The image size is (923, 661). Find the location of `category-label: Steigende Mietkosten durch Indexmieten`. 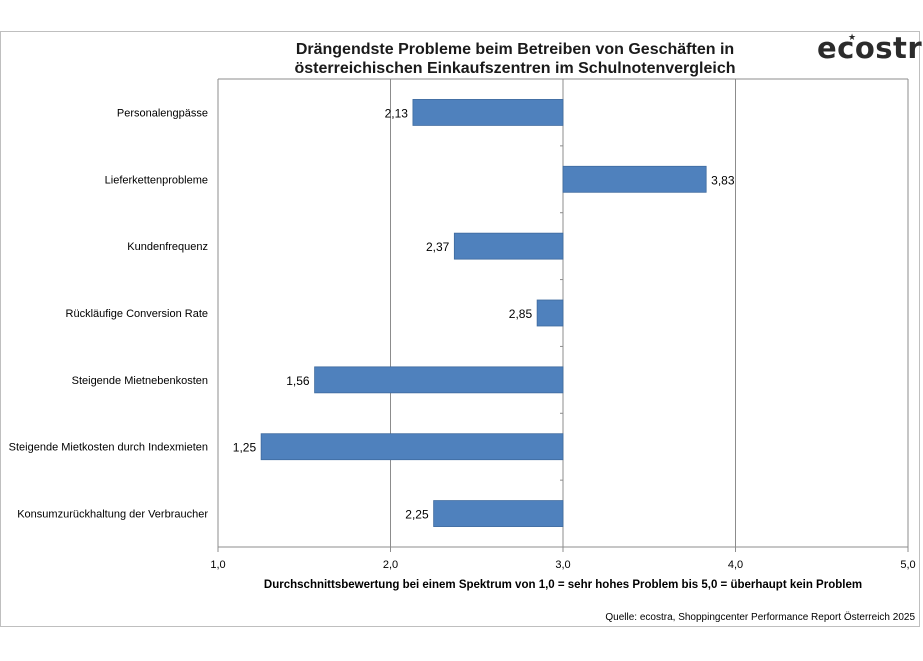

category-label: Steigende Mietkosten durch Indexmieten is located at coordinates (108, 448).